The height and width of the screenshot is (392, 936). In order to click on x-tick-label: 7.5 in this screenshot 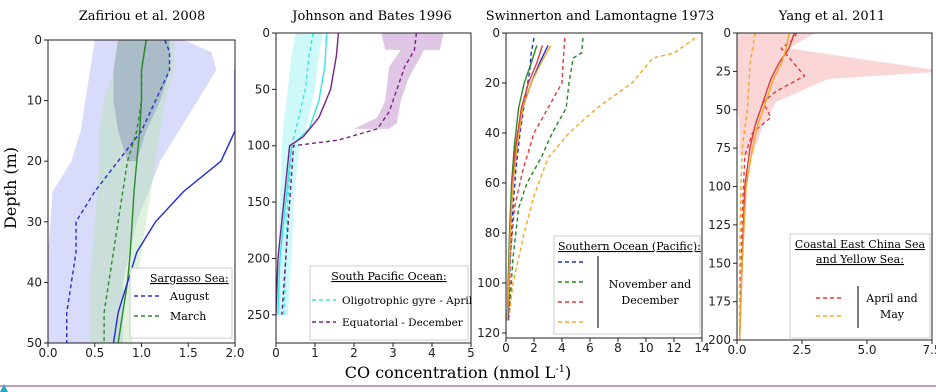, I will do `click(929, 350)`.